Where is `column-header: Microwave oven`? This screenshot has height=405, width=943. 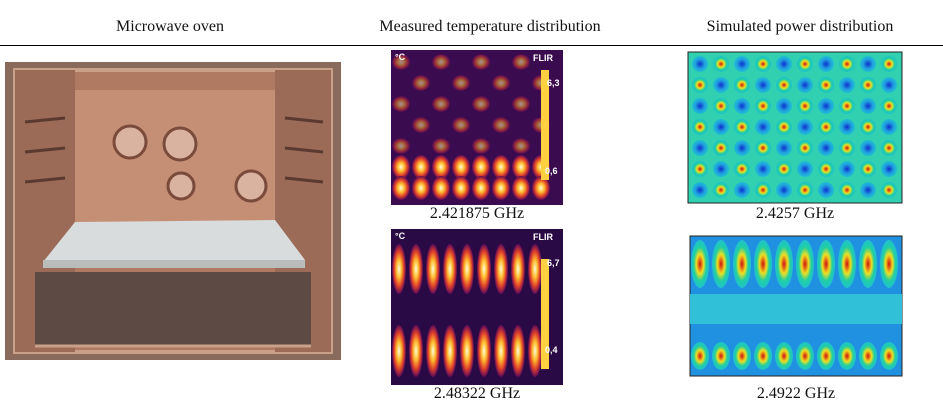 column-header: Microwave oven is located at coordinates (170, 26).